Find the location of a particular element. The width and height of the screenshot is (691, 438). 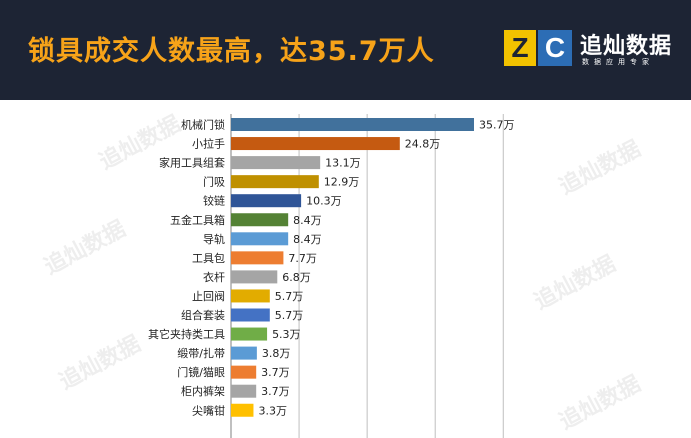

category-label: 导轨 is located at coordinates (214, 239).